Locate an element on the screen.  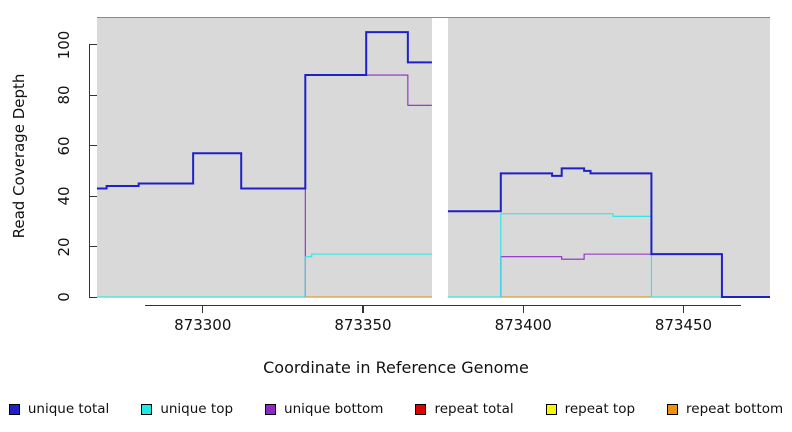
legend-item-unique-bottom: unique bottom is located at coordinates (324, 409).